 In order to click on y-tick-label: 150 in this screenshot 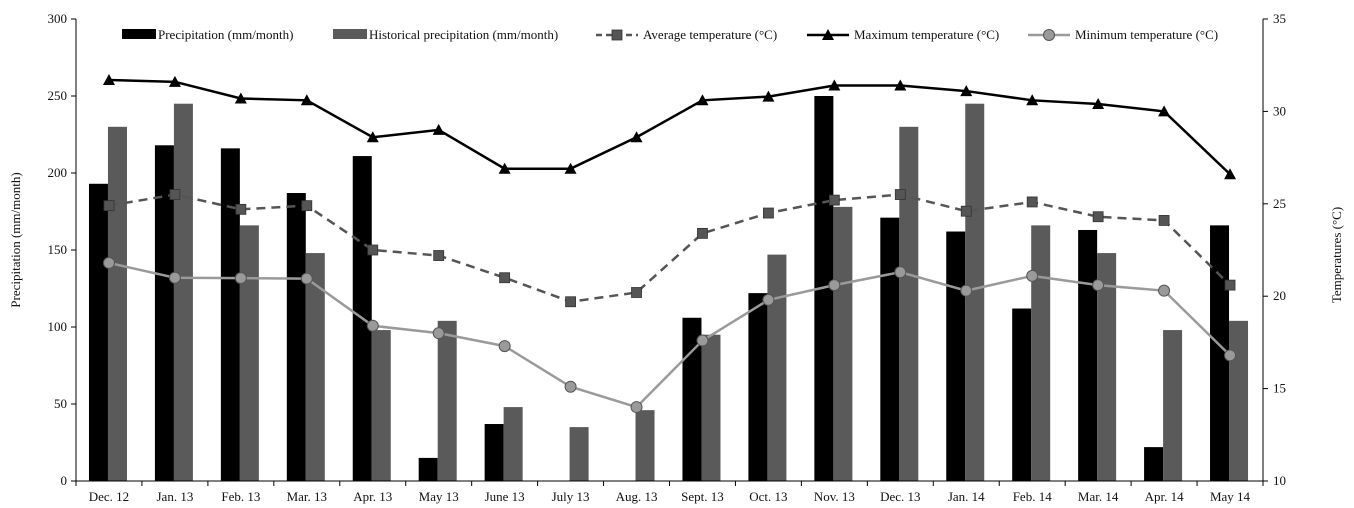, I will do `click(58, 249)`.